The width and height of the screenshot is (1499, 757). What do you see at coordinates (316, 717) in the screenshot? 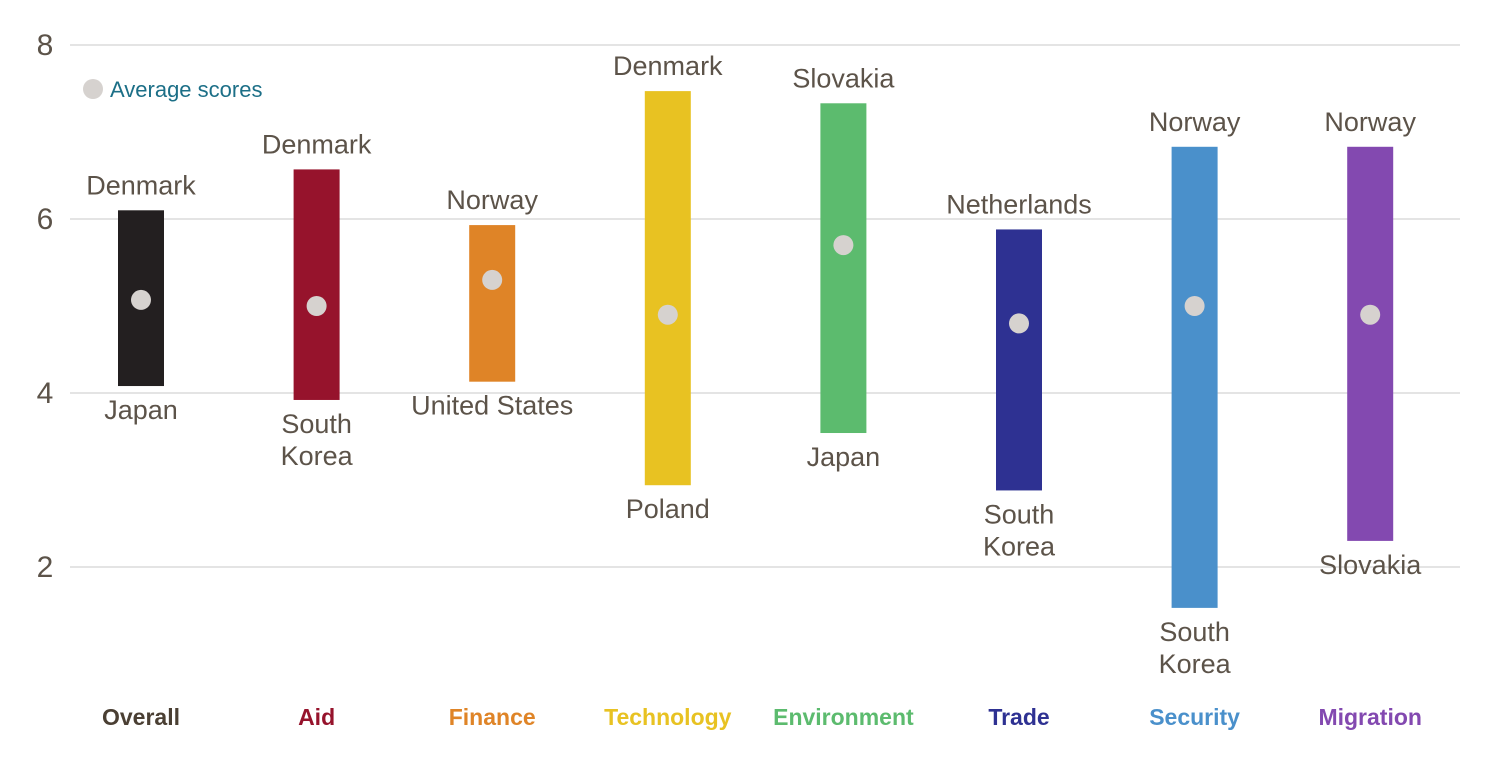
I see `category-label-aid: Aid` at bounding box center [316, 717].